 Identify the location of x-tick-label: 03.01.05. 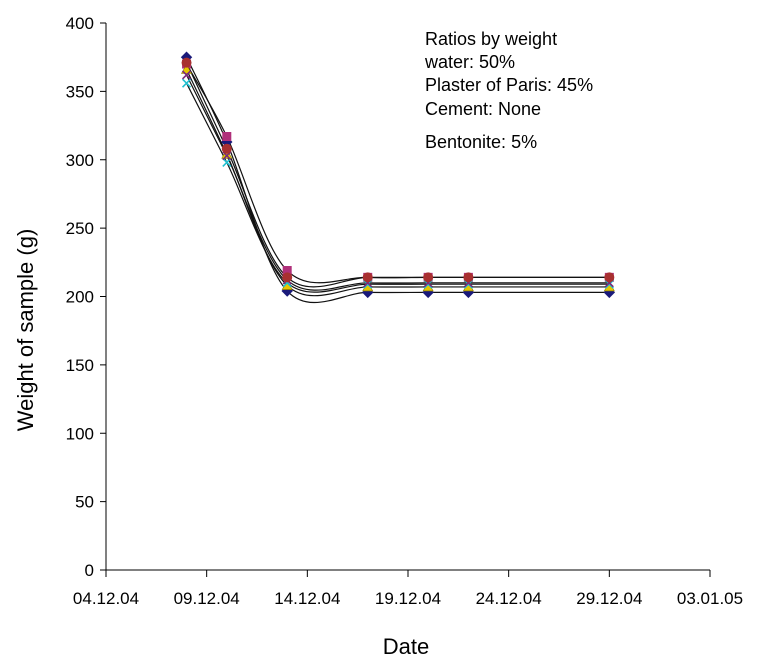
(710, 598).